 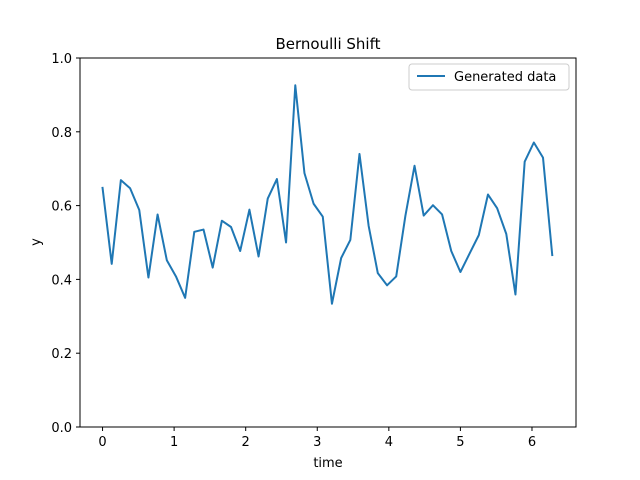 I want to click on legend-box, so click(x=489, y=77).